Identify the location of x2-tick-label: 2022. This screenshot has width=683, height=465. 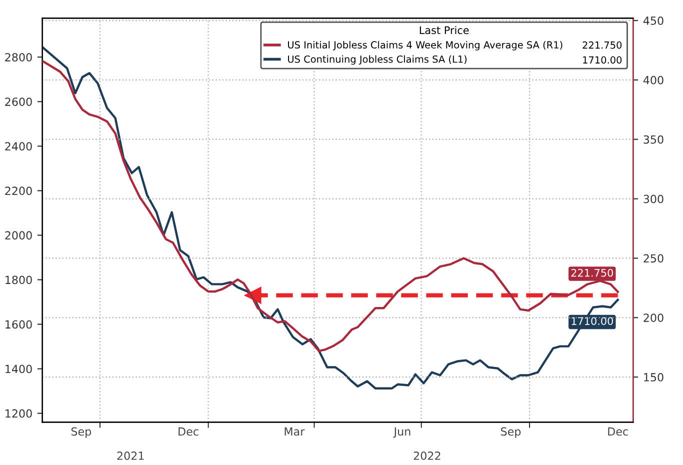
(427, 456).